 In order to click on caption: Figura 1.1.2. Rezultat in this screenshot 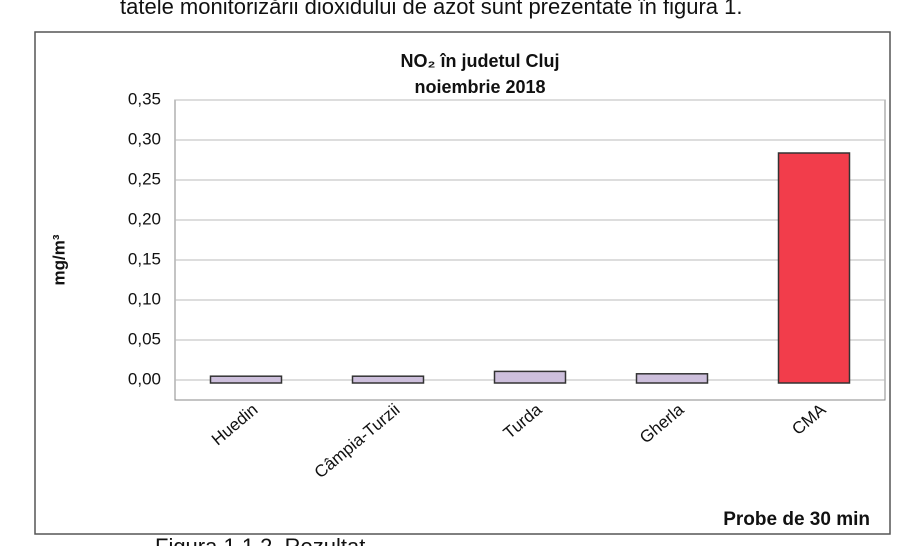, I will do `click(260, 540)`.